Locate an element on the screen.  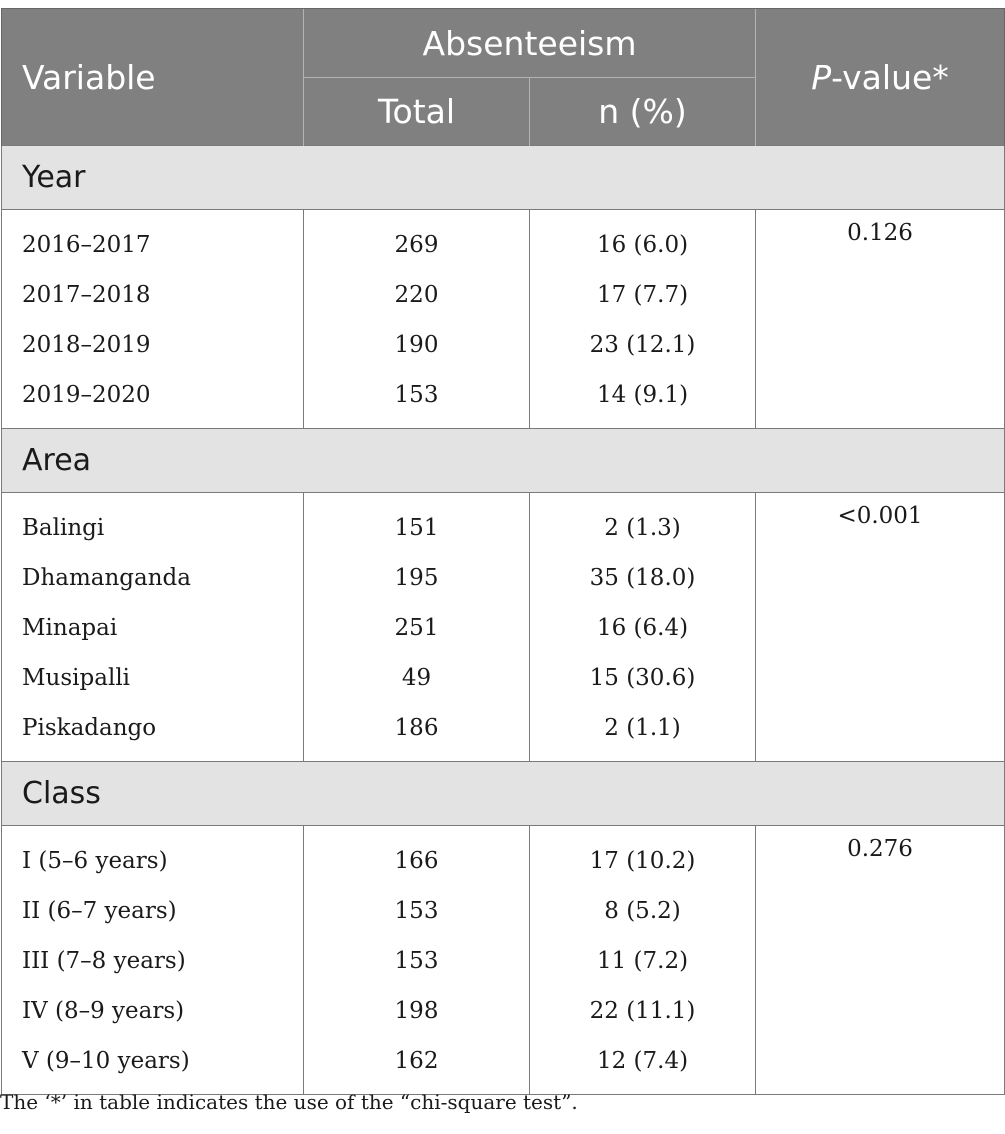
section-row-class: Class is located at coordinates (502, 793).